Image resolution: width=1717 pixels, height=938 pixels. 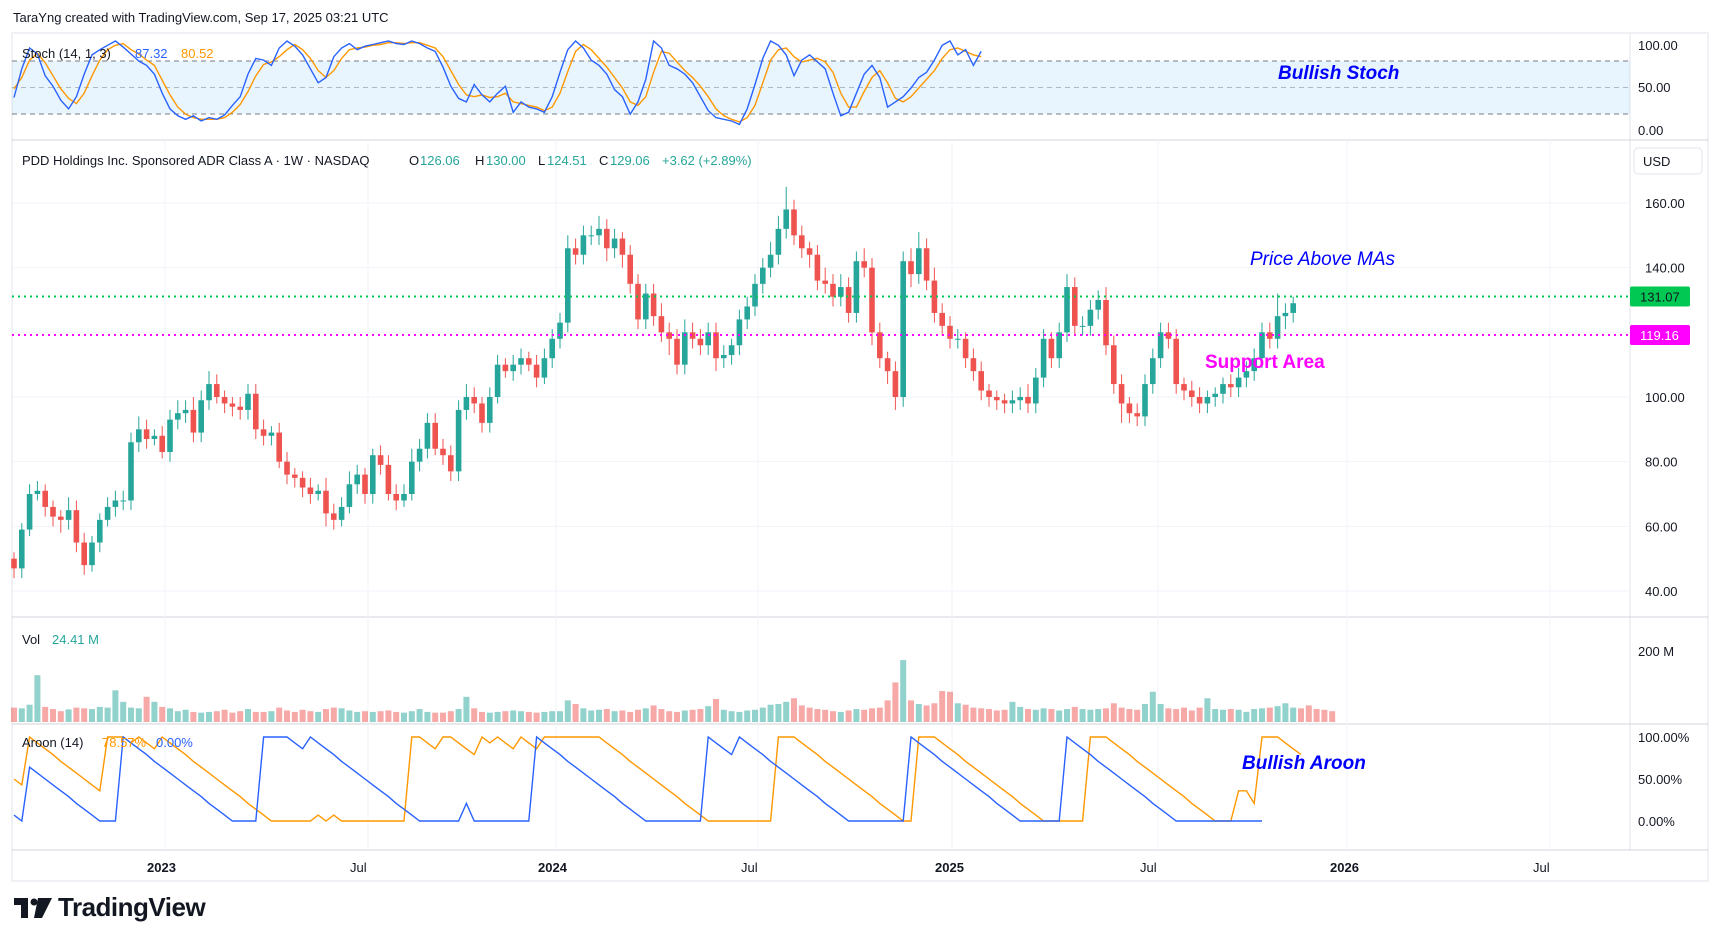 I want to click on stoch-d-line, so click(x=497, y=82).